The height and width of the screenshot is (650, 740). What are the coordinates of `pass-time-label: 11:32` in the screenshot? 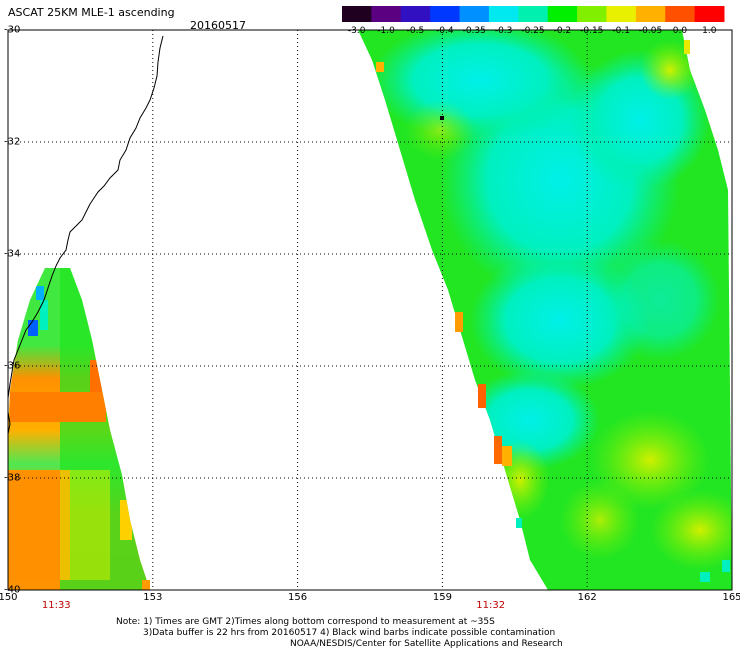 It's located at (491, 605).